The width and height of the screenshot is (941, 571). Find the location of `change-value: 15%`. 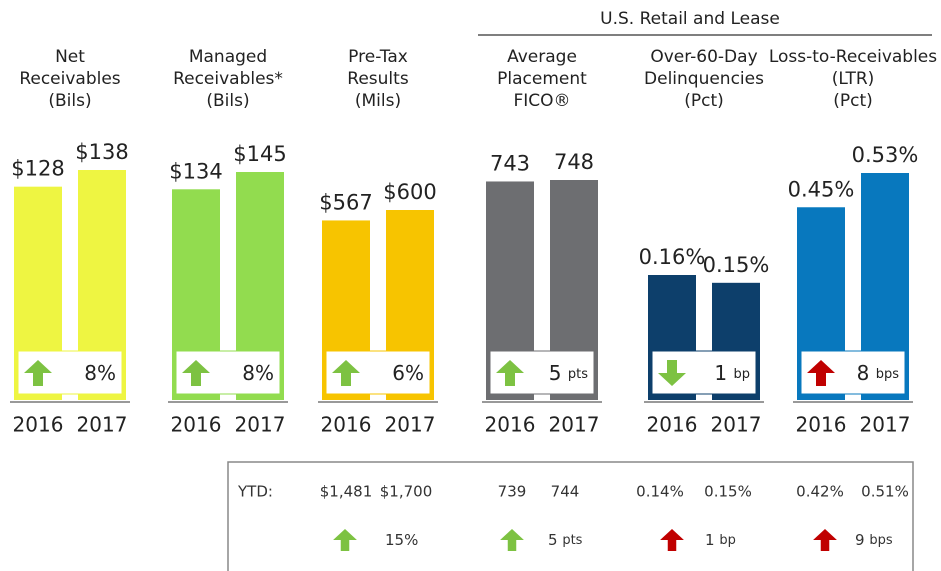

change-value: 15% is located at coordinates (401, 540).